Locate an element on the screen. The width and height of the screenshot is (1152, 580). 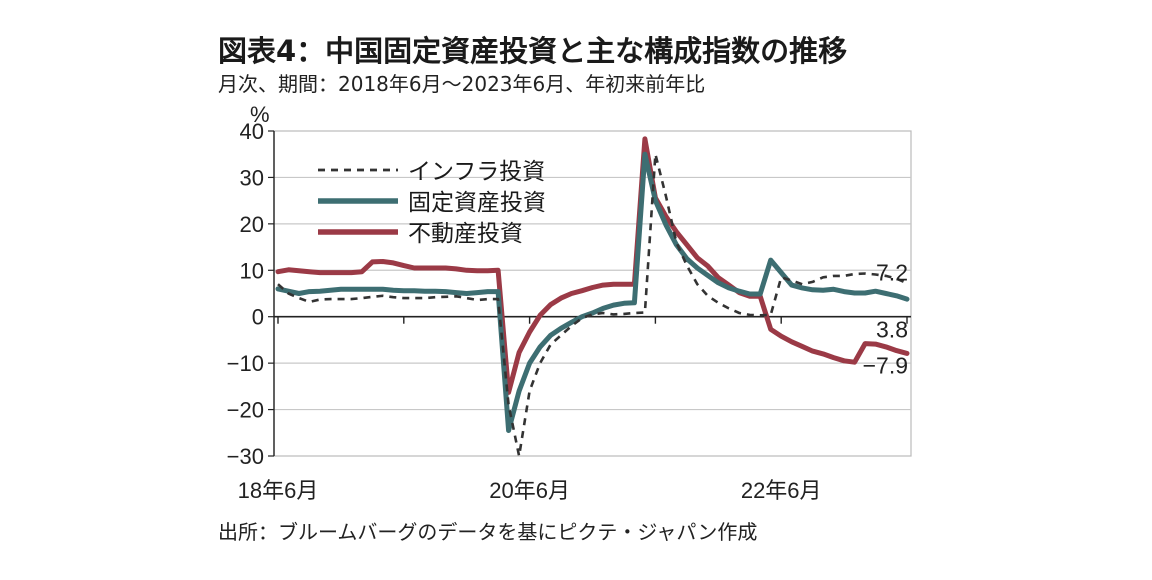
chart-subtitle: 月次、期間：2018年6月～2023年6月、年初来前年比 is located at coordinates (462, 84).